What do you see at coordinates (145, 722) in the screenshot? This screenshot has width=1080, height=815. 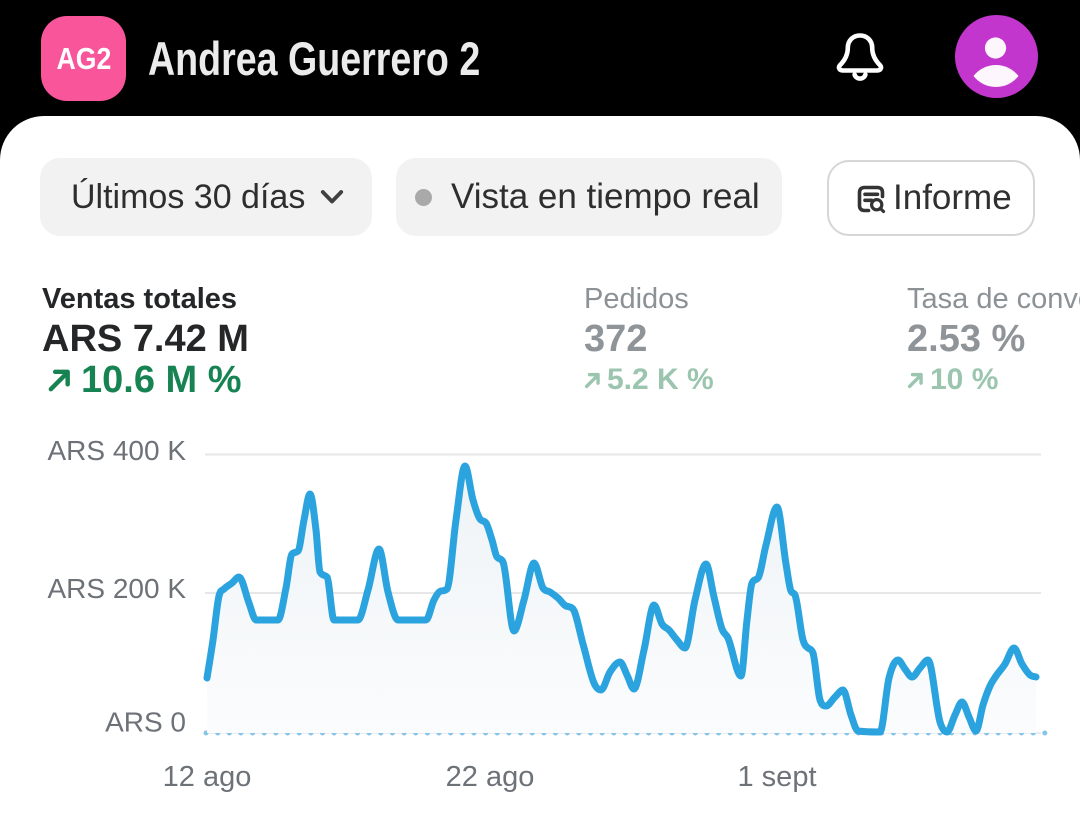 I see `svg-text: ARS 0` at bounding box center [145, 722].